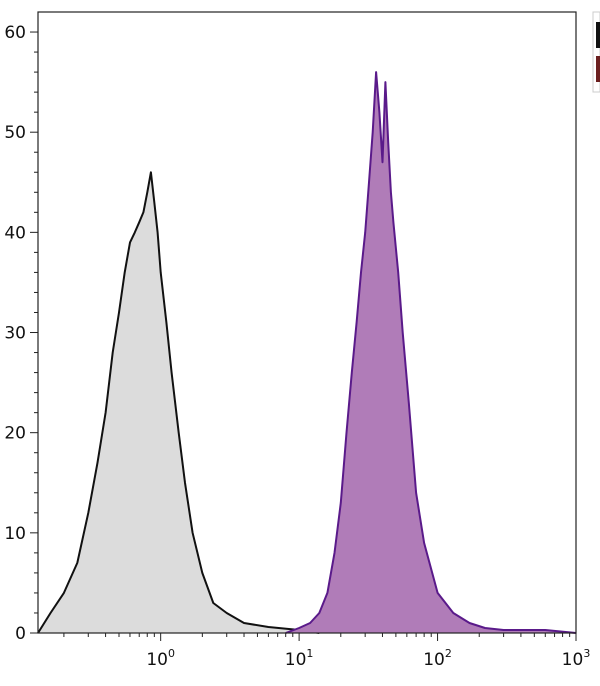 The width and height of the screenshot is (600, 686). Describe the element at coordinates (20, 634) in the screenshot. I see `y-tick-label: 0` at that location.